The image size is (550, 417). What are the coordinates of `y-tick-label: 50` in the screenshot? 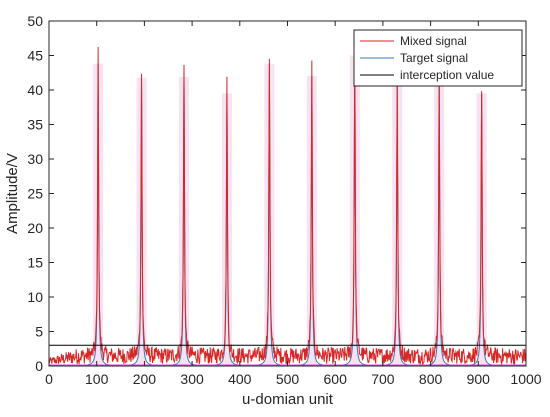 It's located at (35, 21).